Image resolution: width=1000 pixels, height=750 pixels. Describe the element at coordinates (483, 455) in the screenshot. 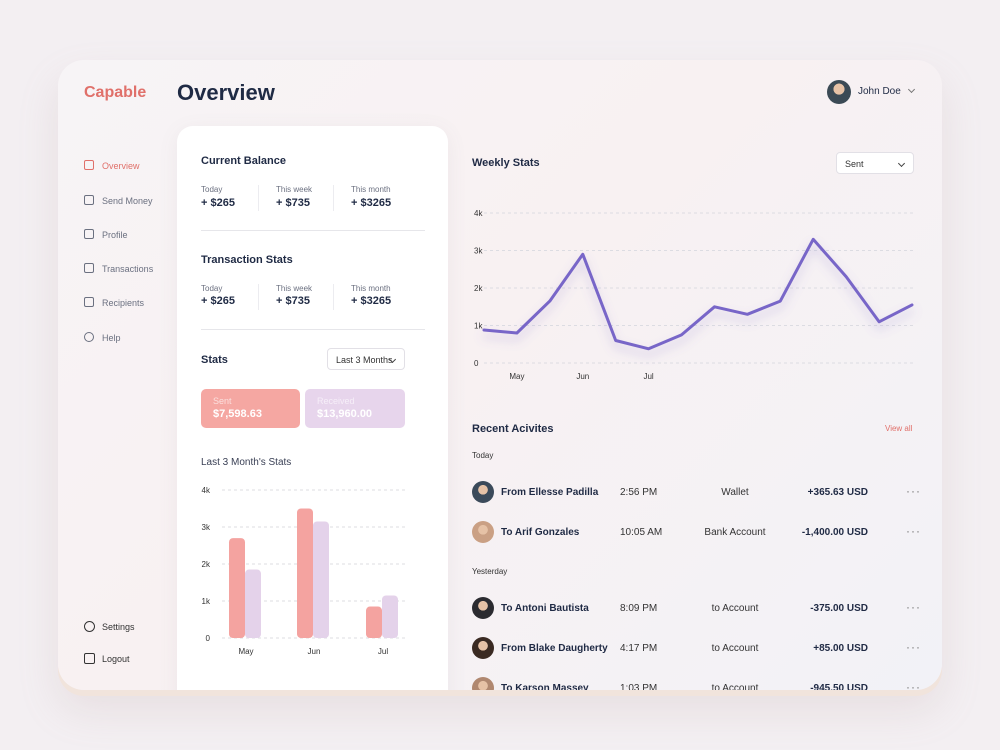

I see `group-label: Today` at that location.